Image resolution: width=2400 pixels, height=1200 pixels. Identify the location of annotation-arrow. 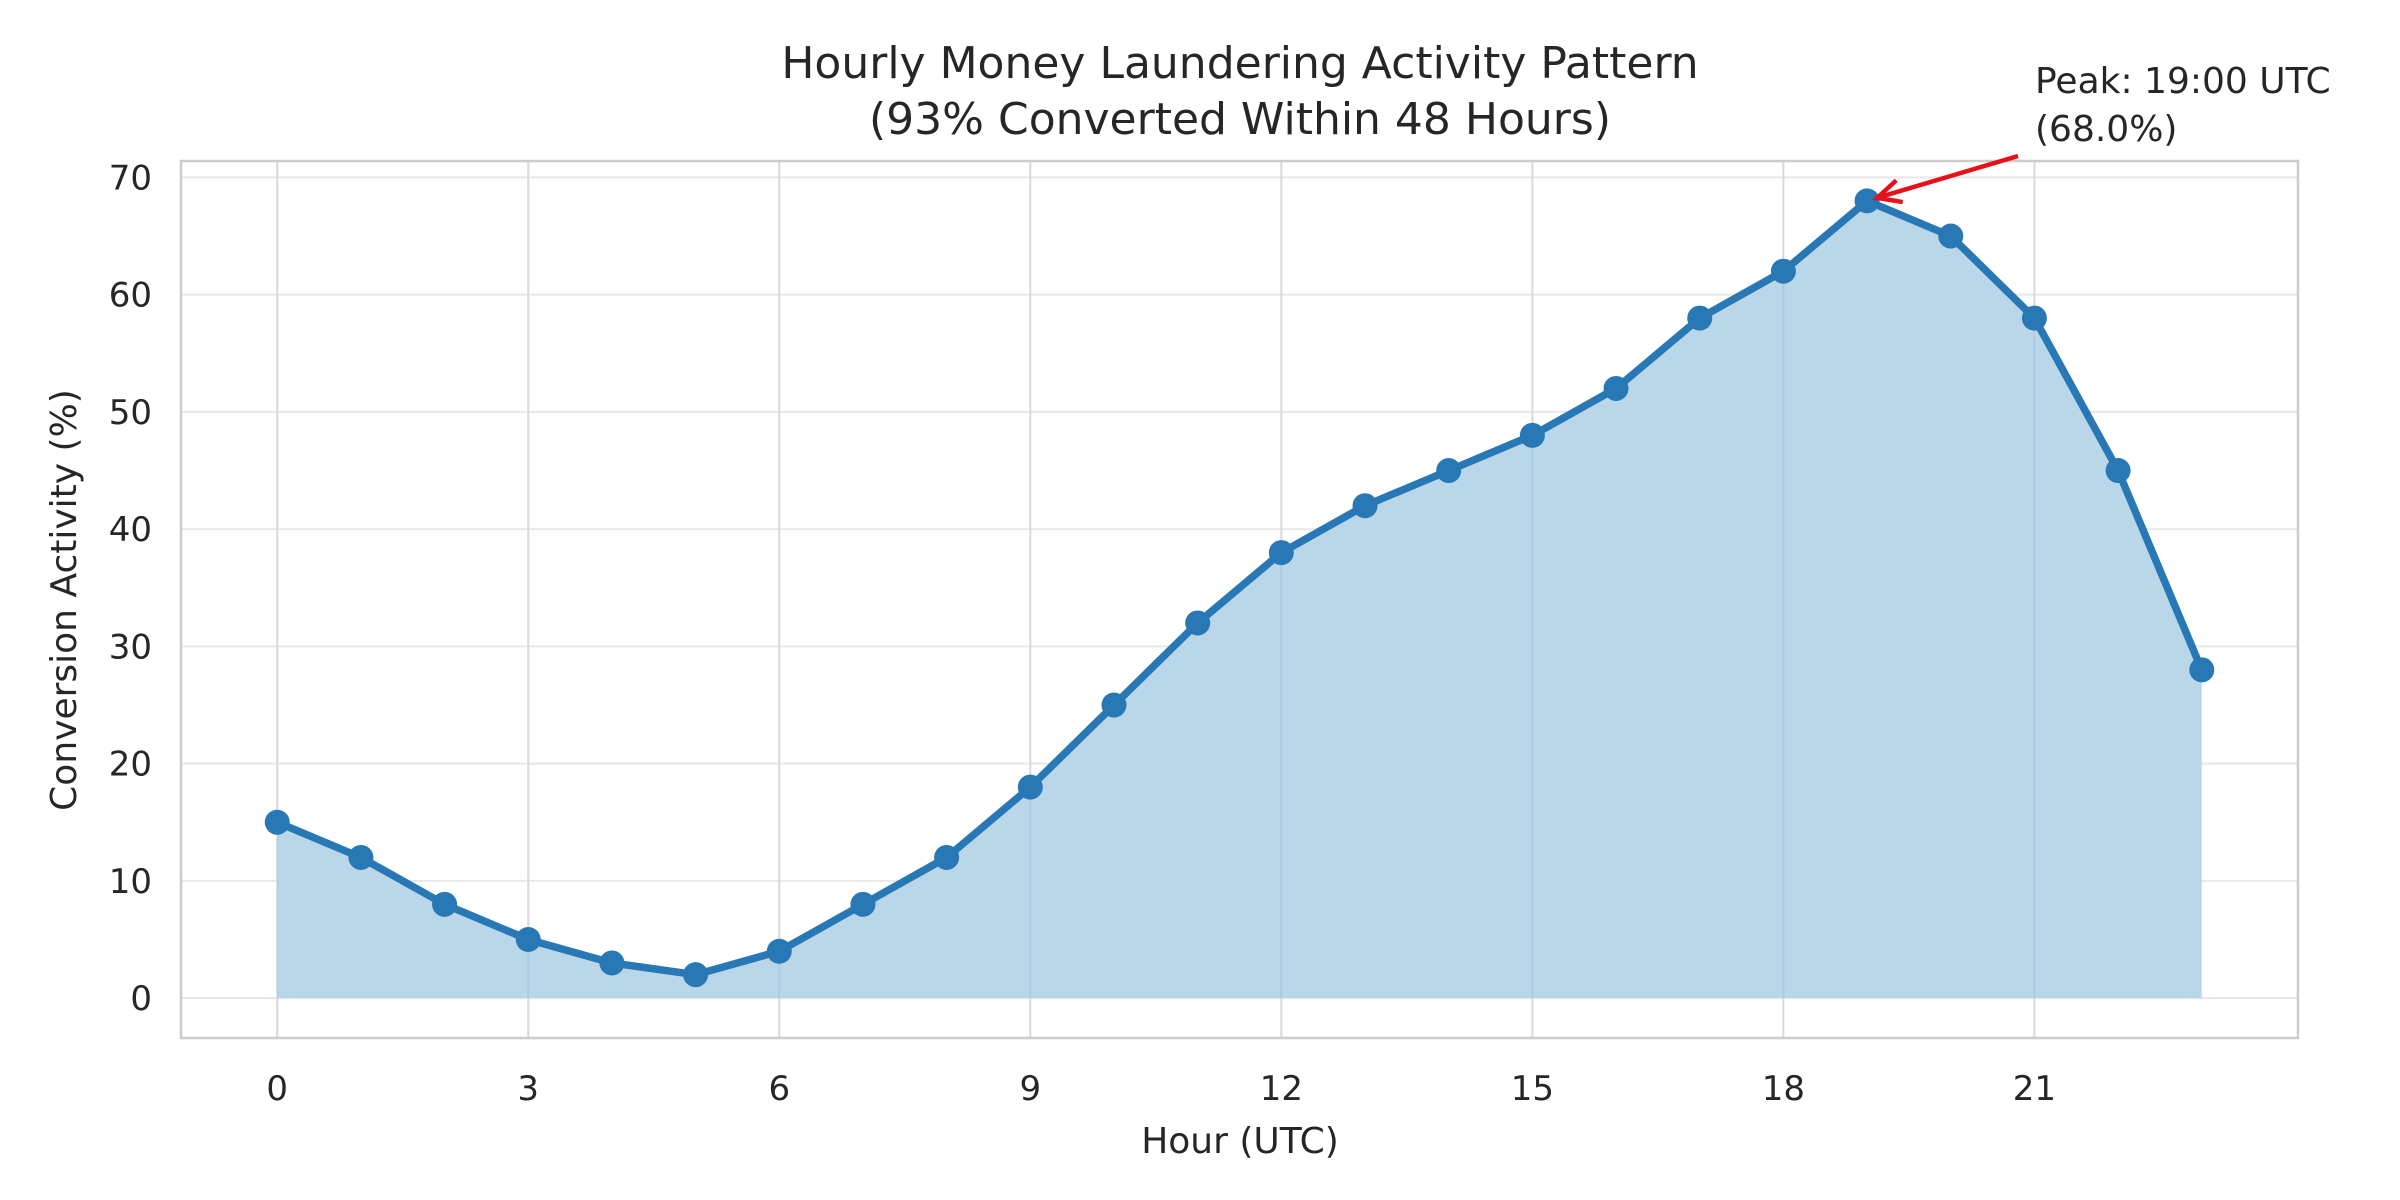
(1947, 177).